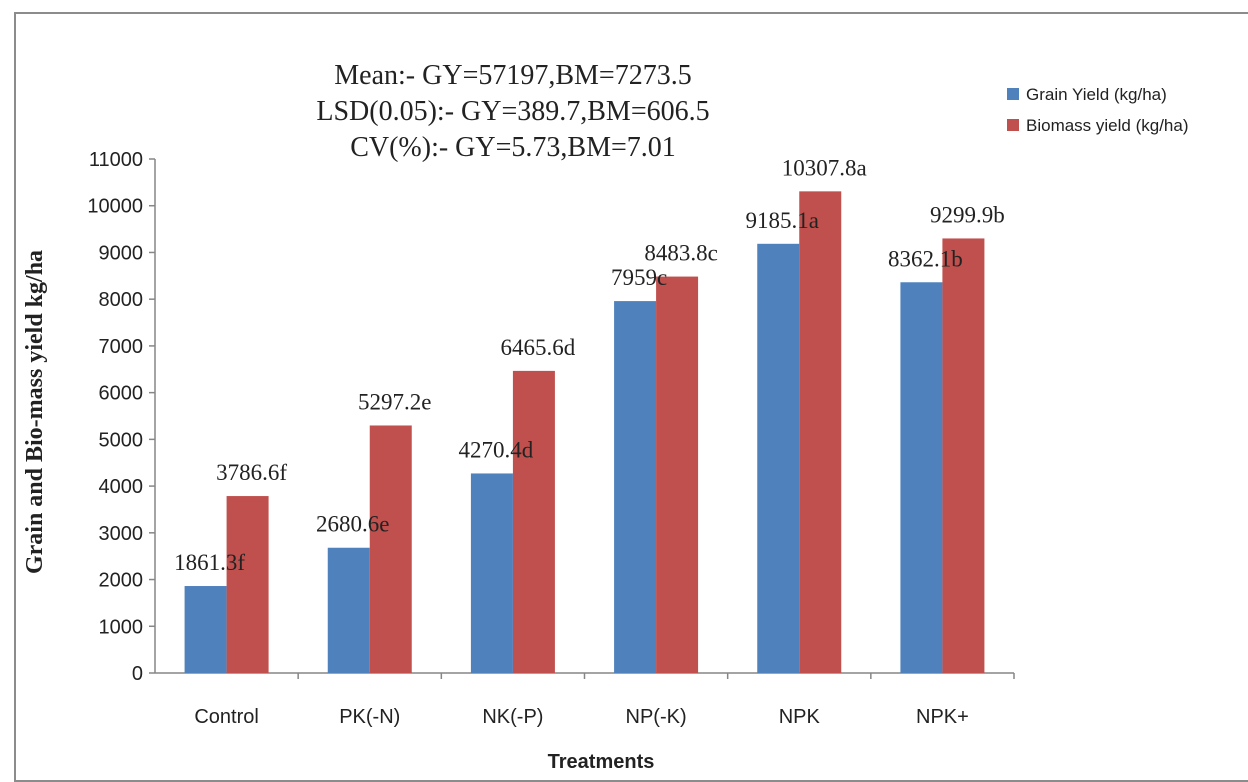 Image resolution: width=1248 pixels, height=782 pixels. What do you see at coordinates (116, 160) in the screenshot?
I see `y-tick-label: 11000` at bounding box center [116, 160].